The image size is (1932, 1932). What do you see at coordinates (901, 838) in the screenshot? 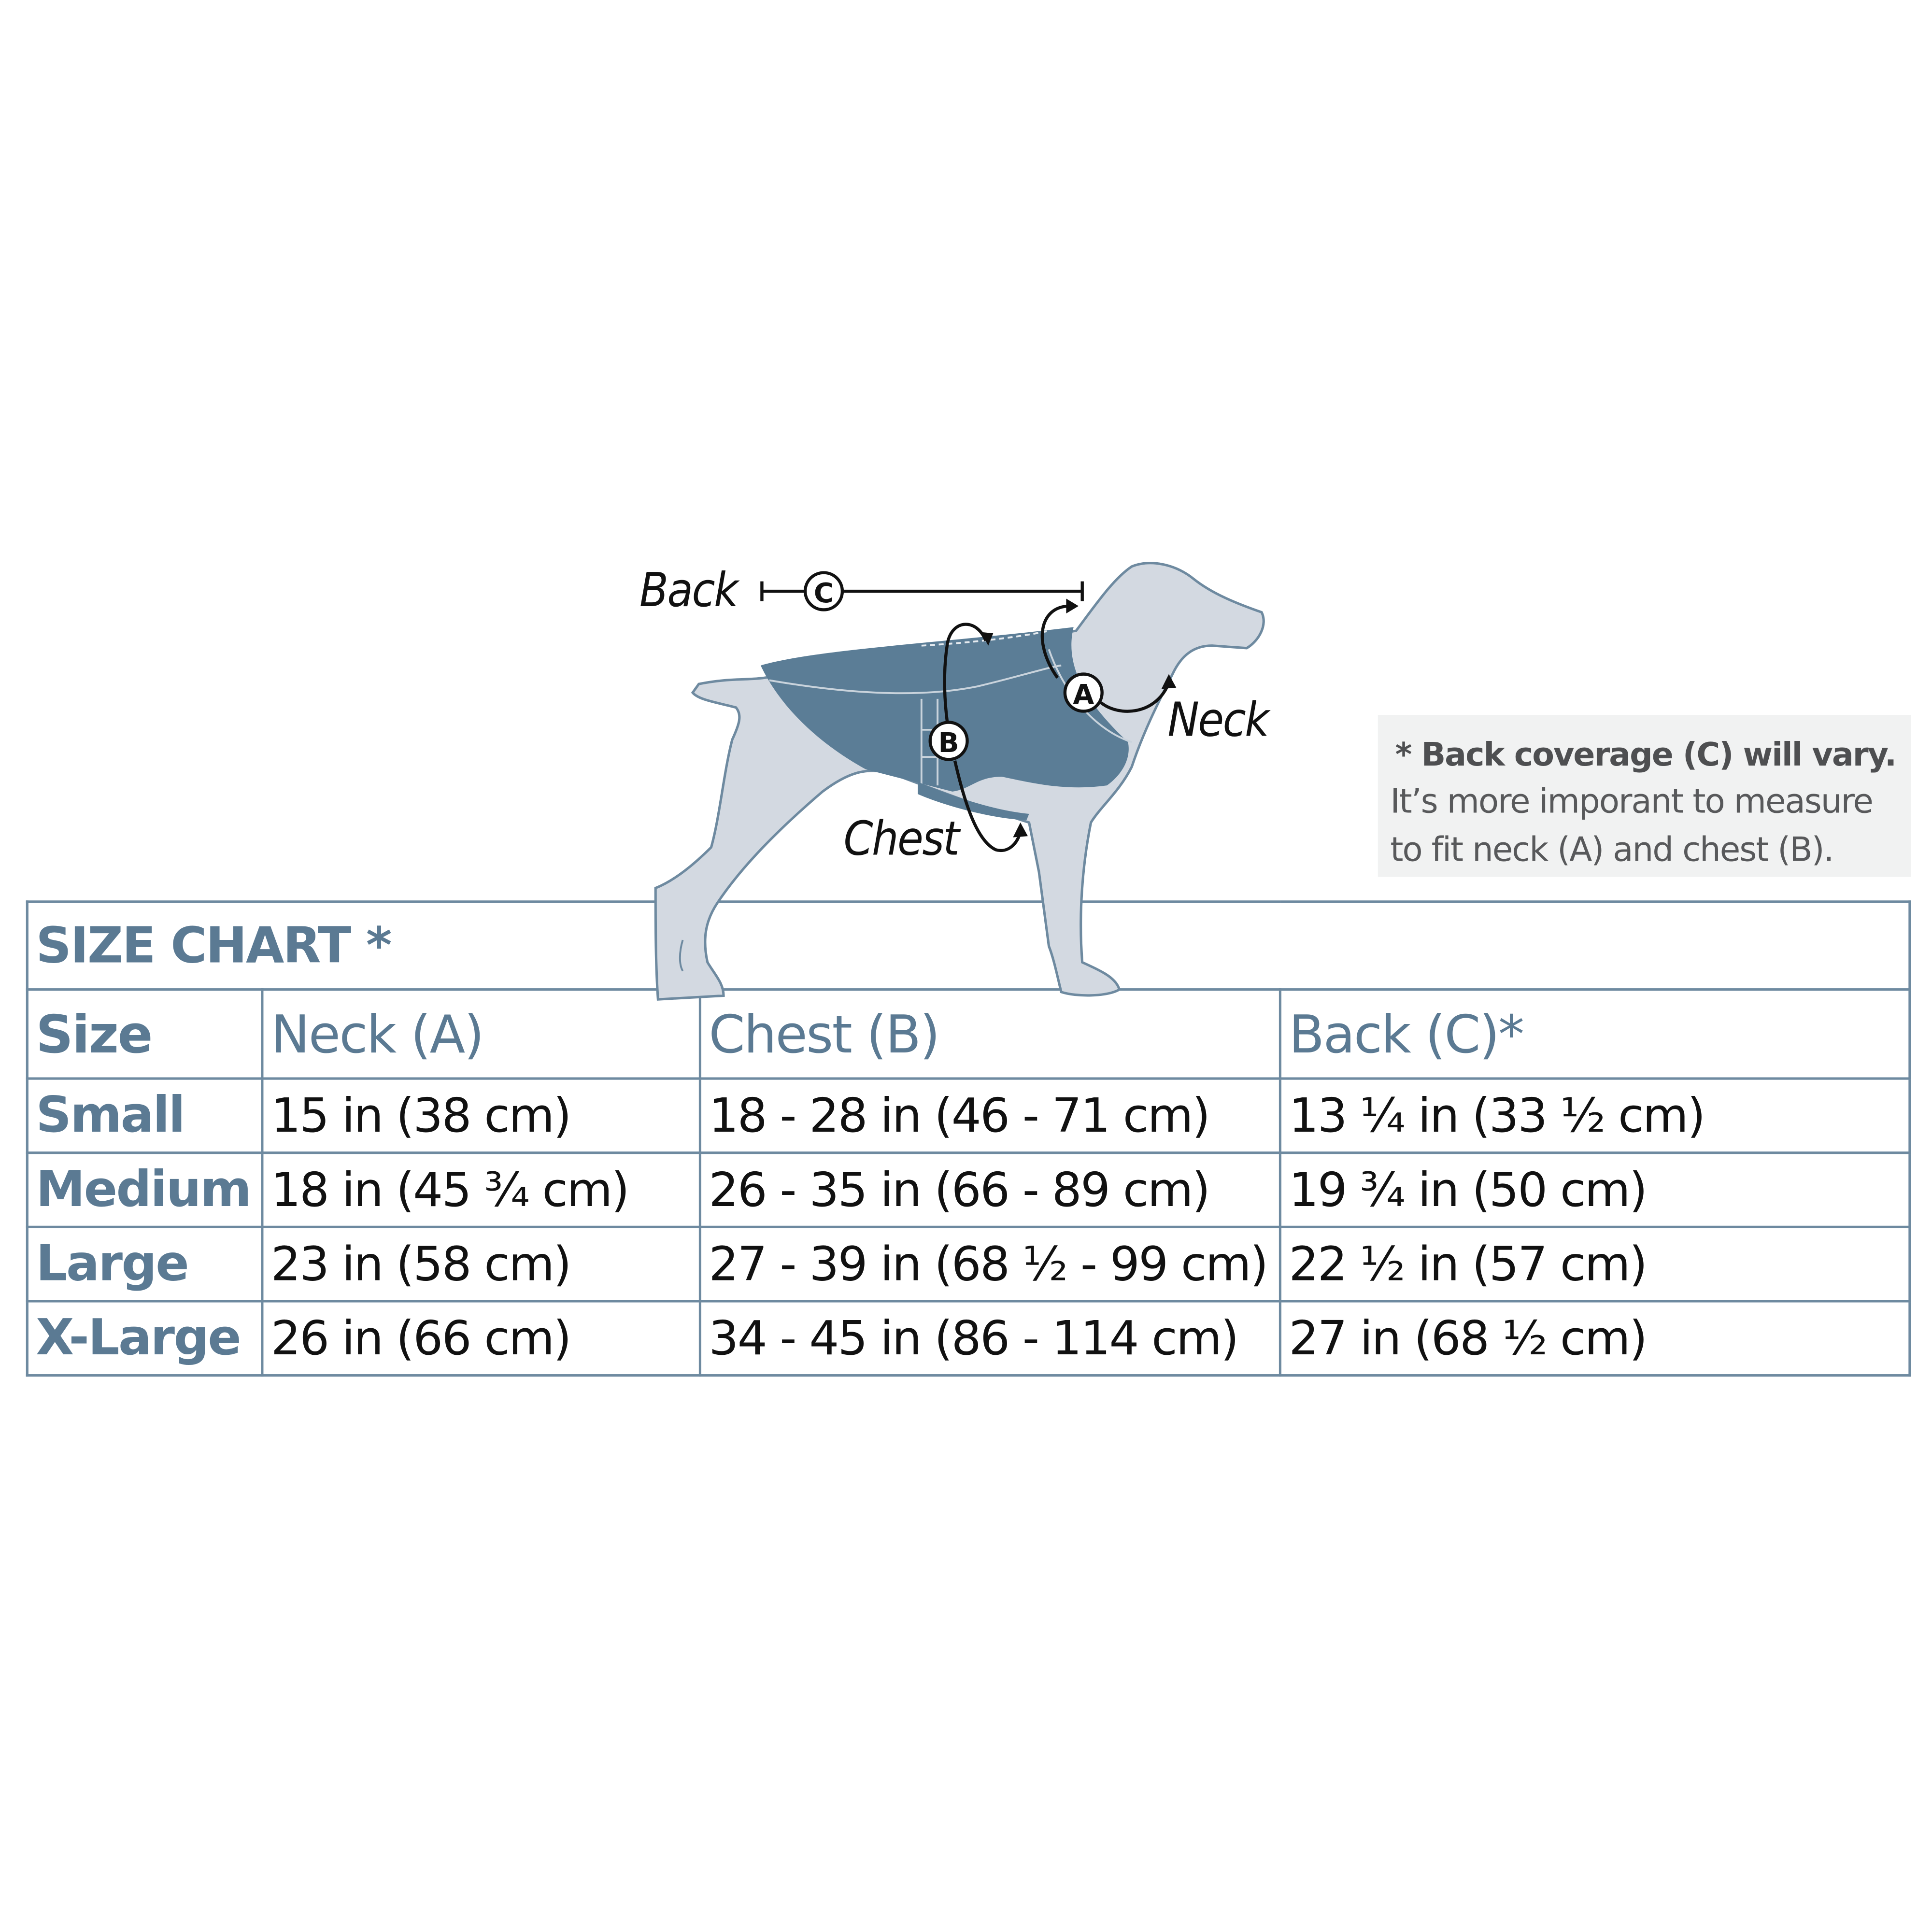
I see `chest-label: Chest` at bounding box center [901, 838].